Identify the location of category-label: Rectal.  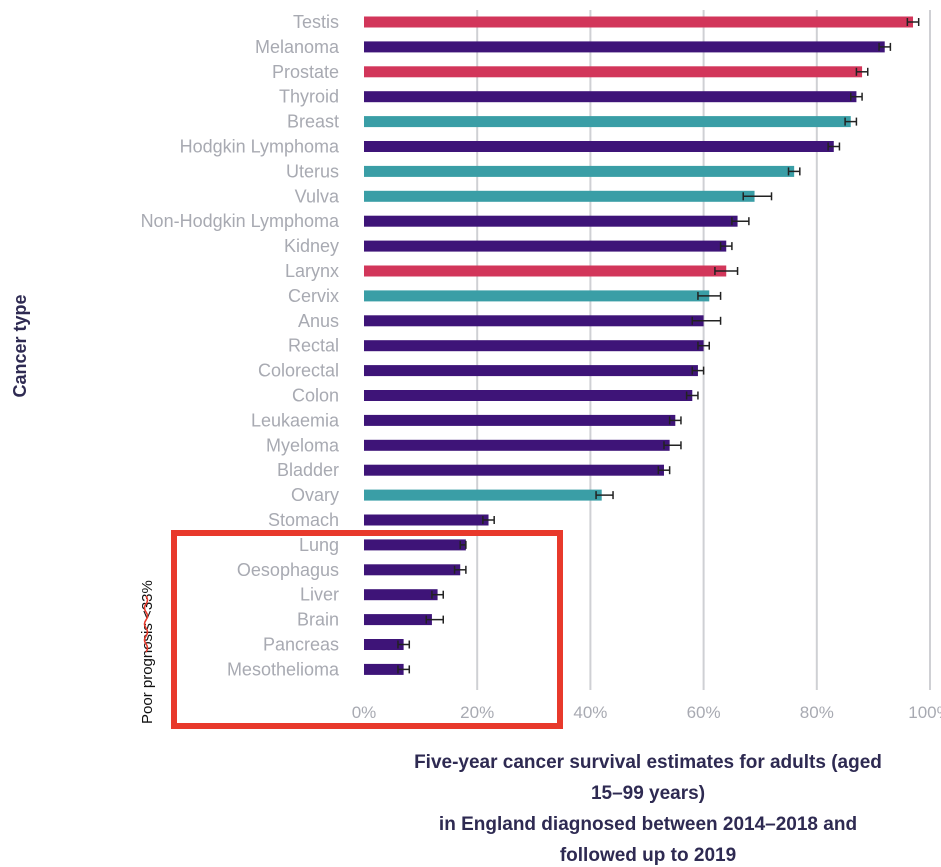
(313, 346).